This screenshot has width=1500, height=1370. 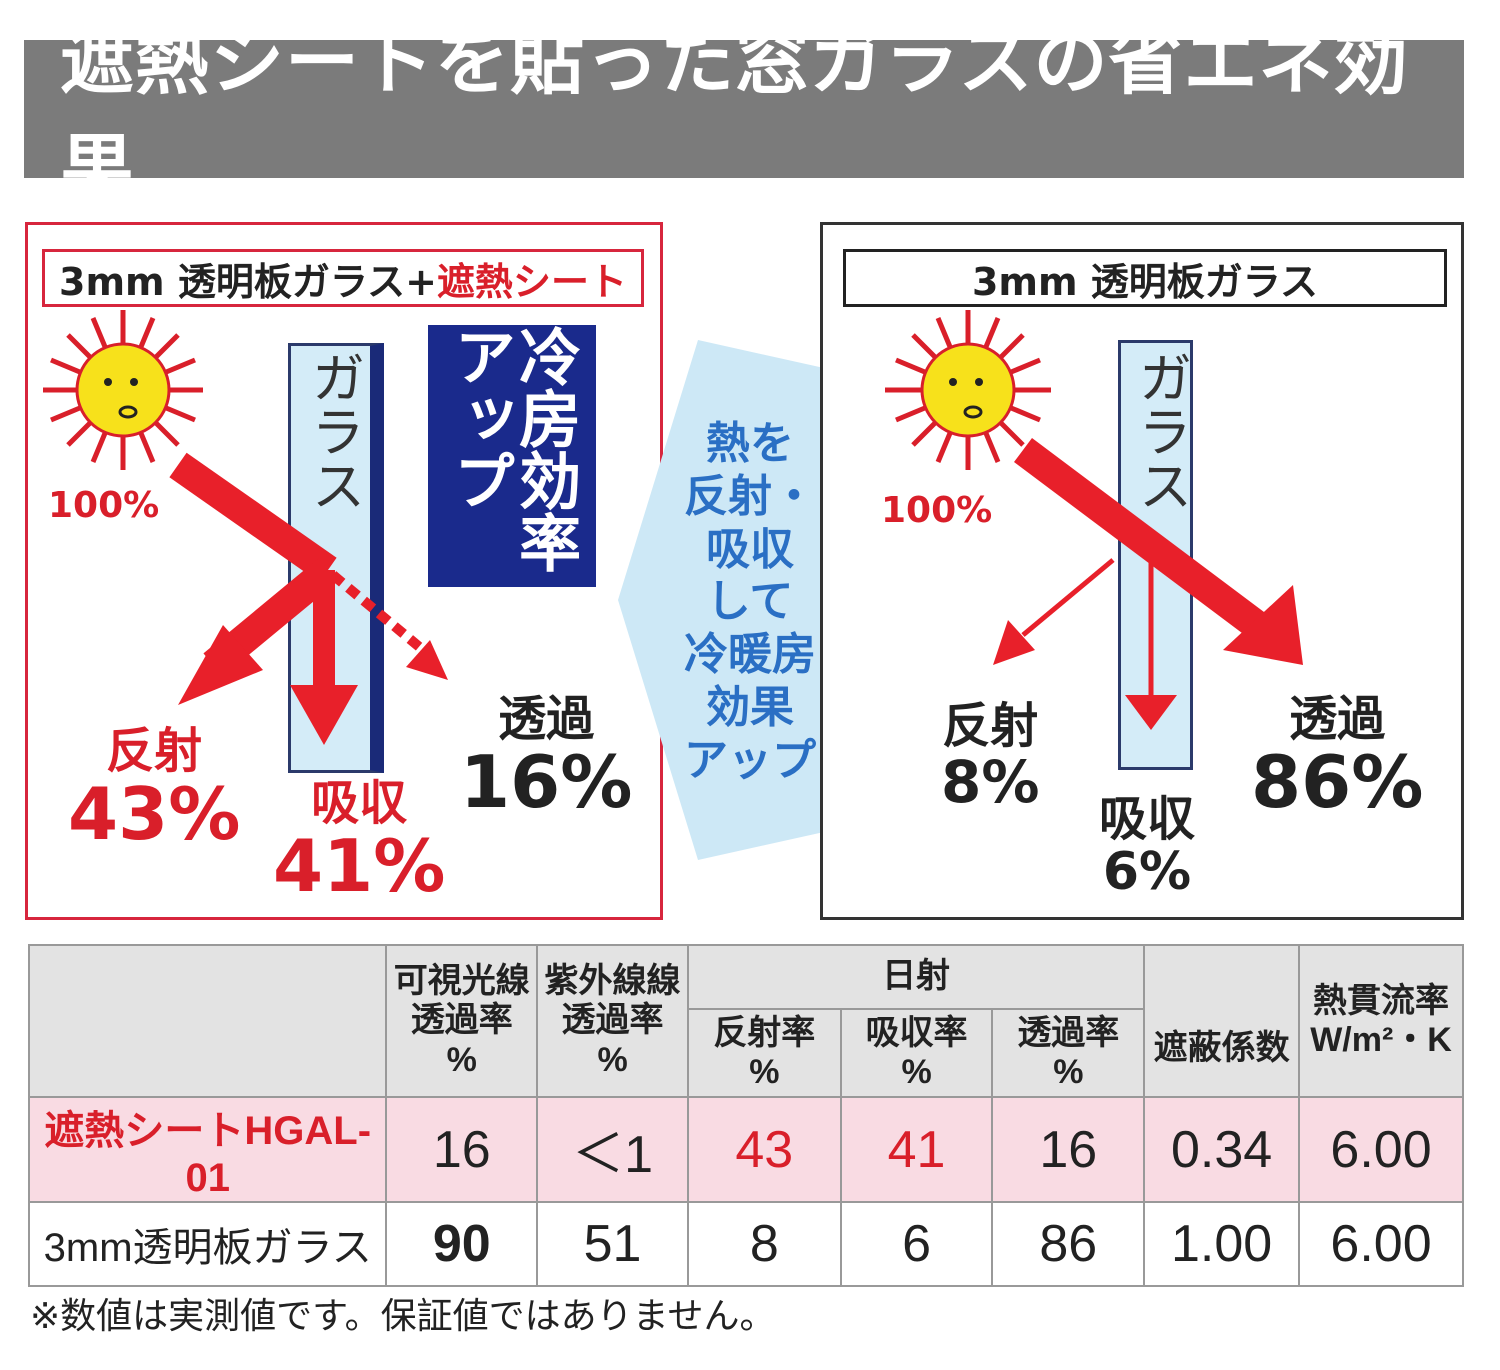 What do you see at coordinates (1222, 1021) in the screenshot?
I see `header-shading: 遮蔽係数` at bounding box center [1222, 1021].